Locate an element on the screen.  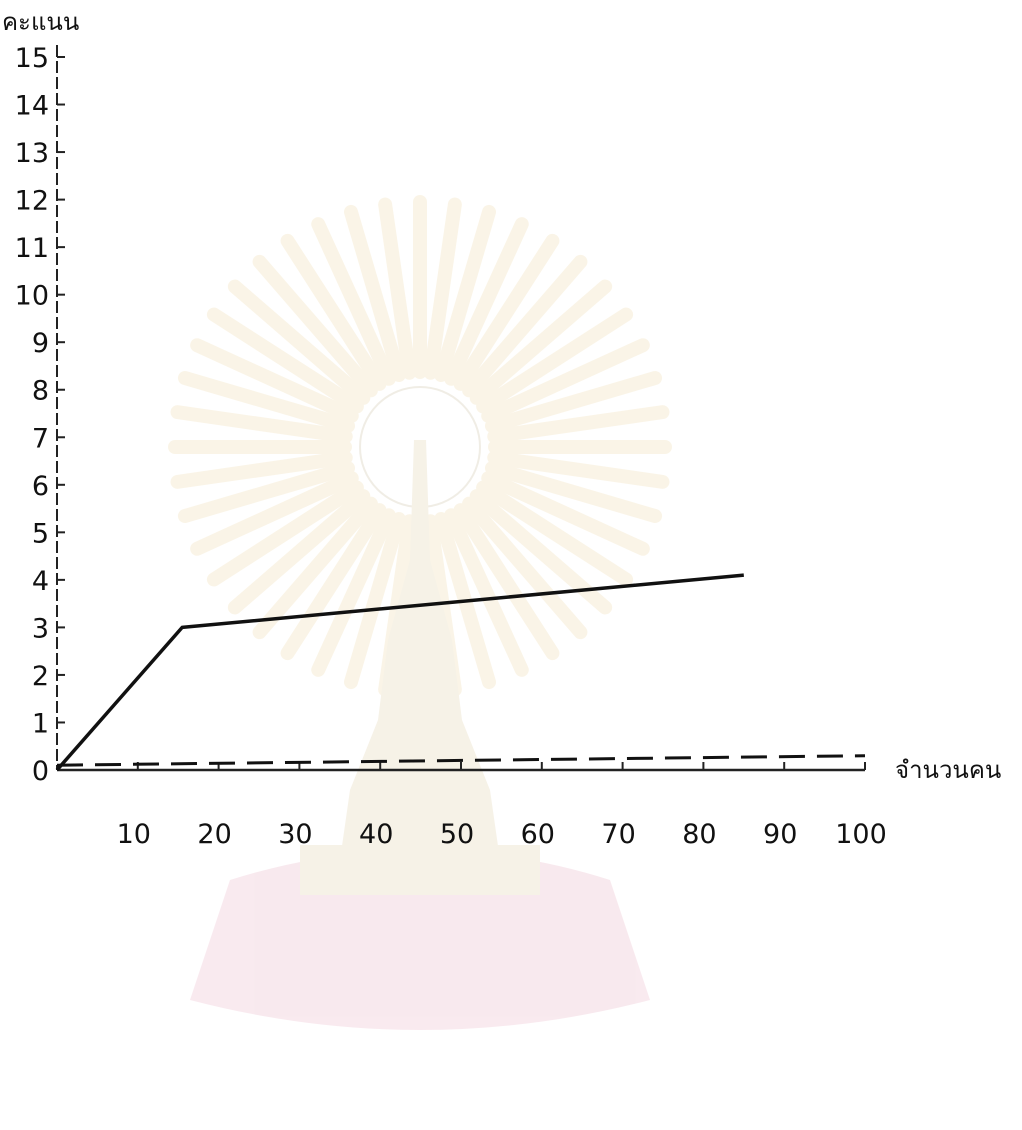
y-tick-label: 1 is located at coordinates (40, 723).